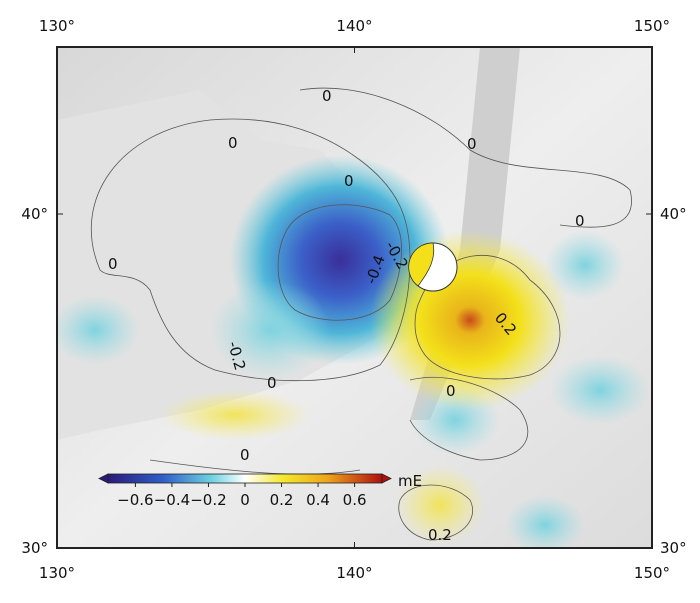 The image size is (700, 603). Describe the element at coordinates (245, 500) in the screenshot. I see `colorbar-label: 0` at that location.